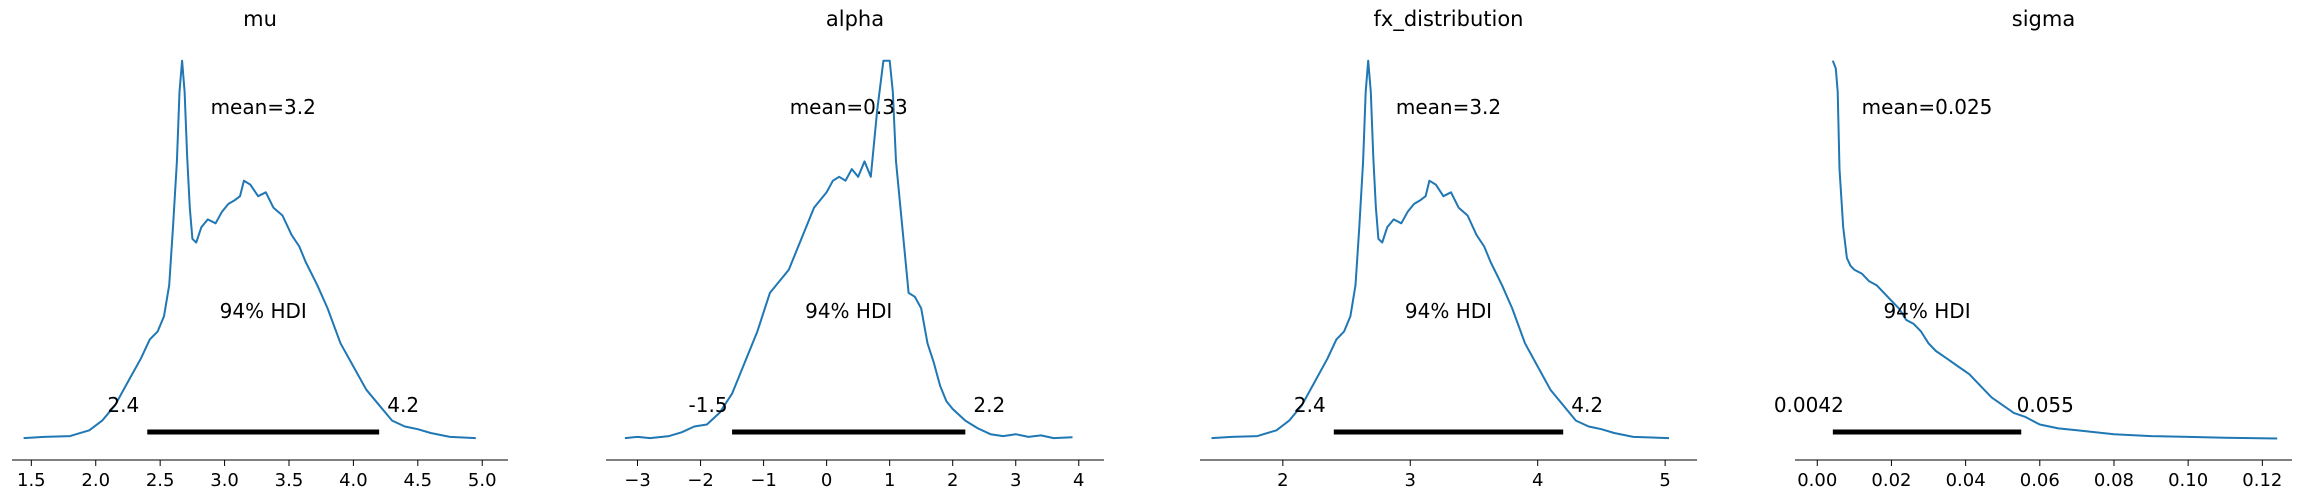 The height and width of the screenshot is (497, 2301). Describe the element at coordinates (2040, 480) in the screenshot. I see `x-tick-label: 0.06` at that location.